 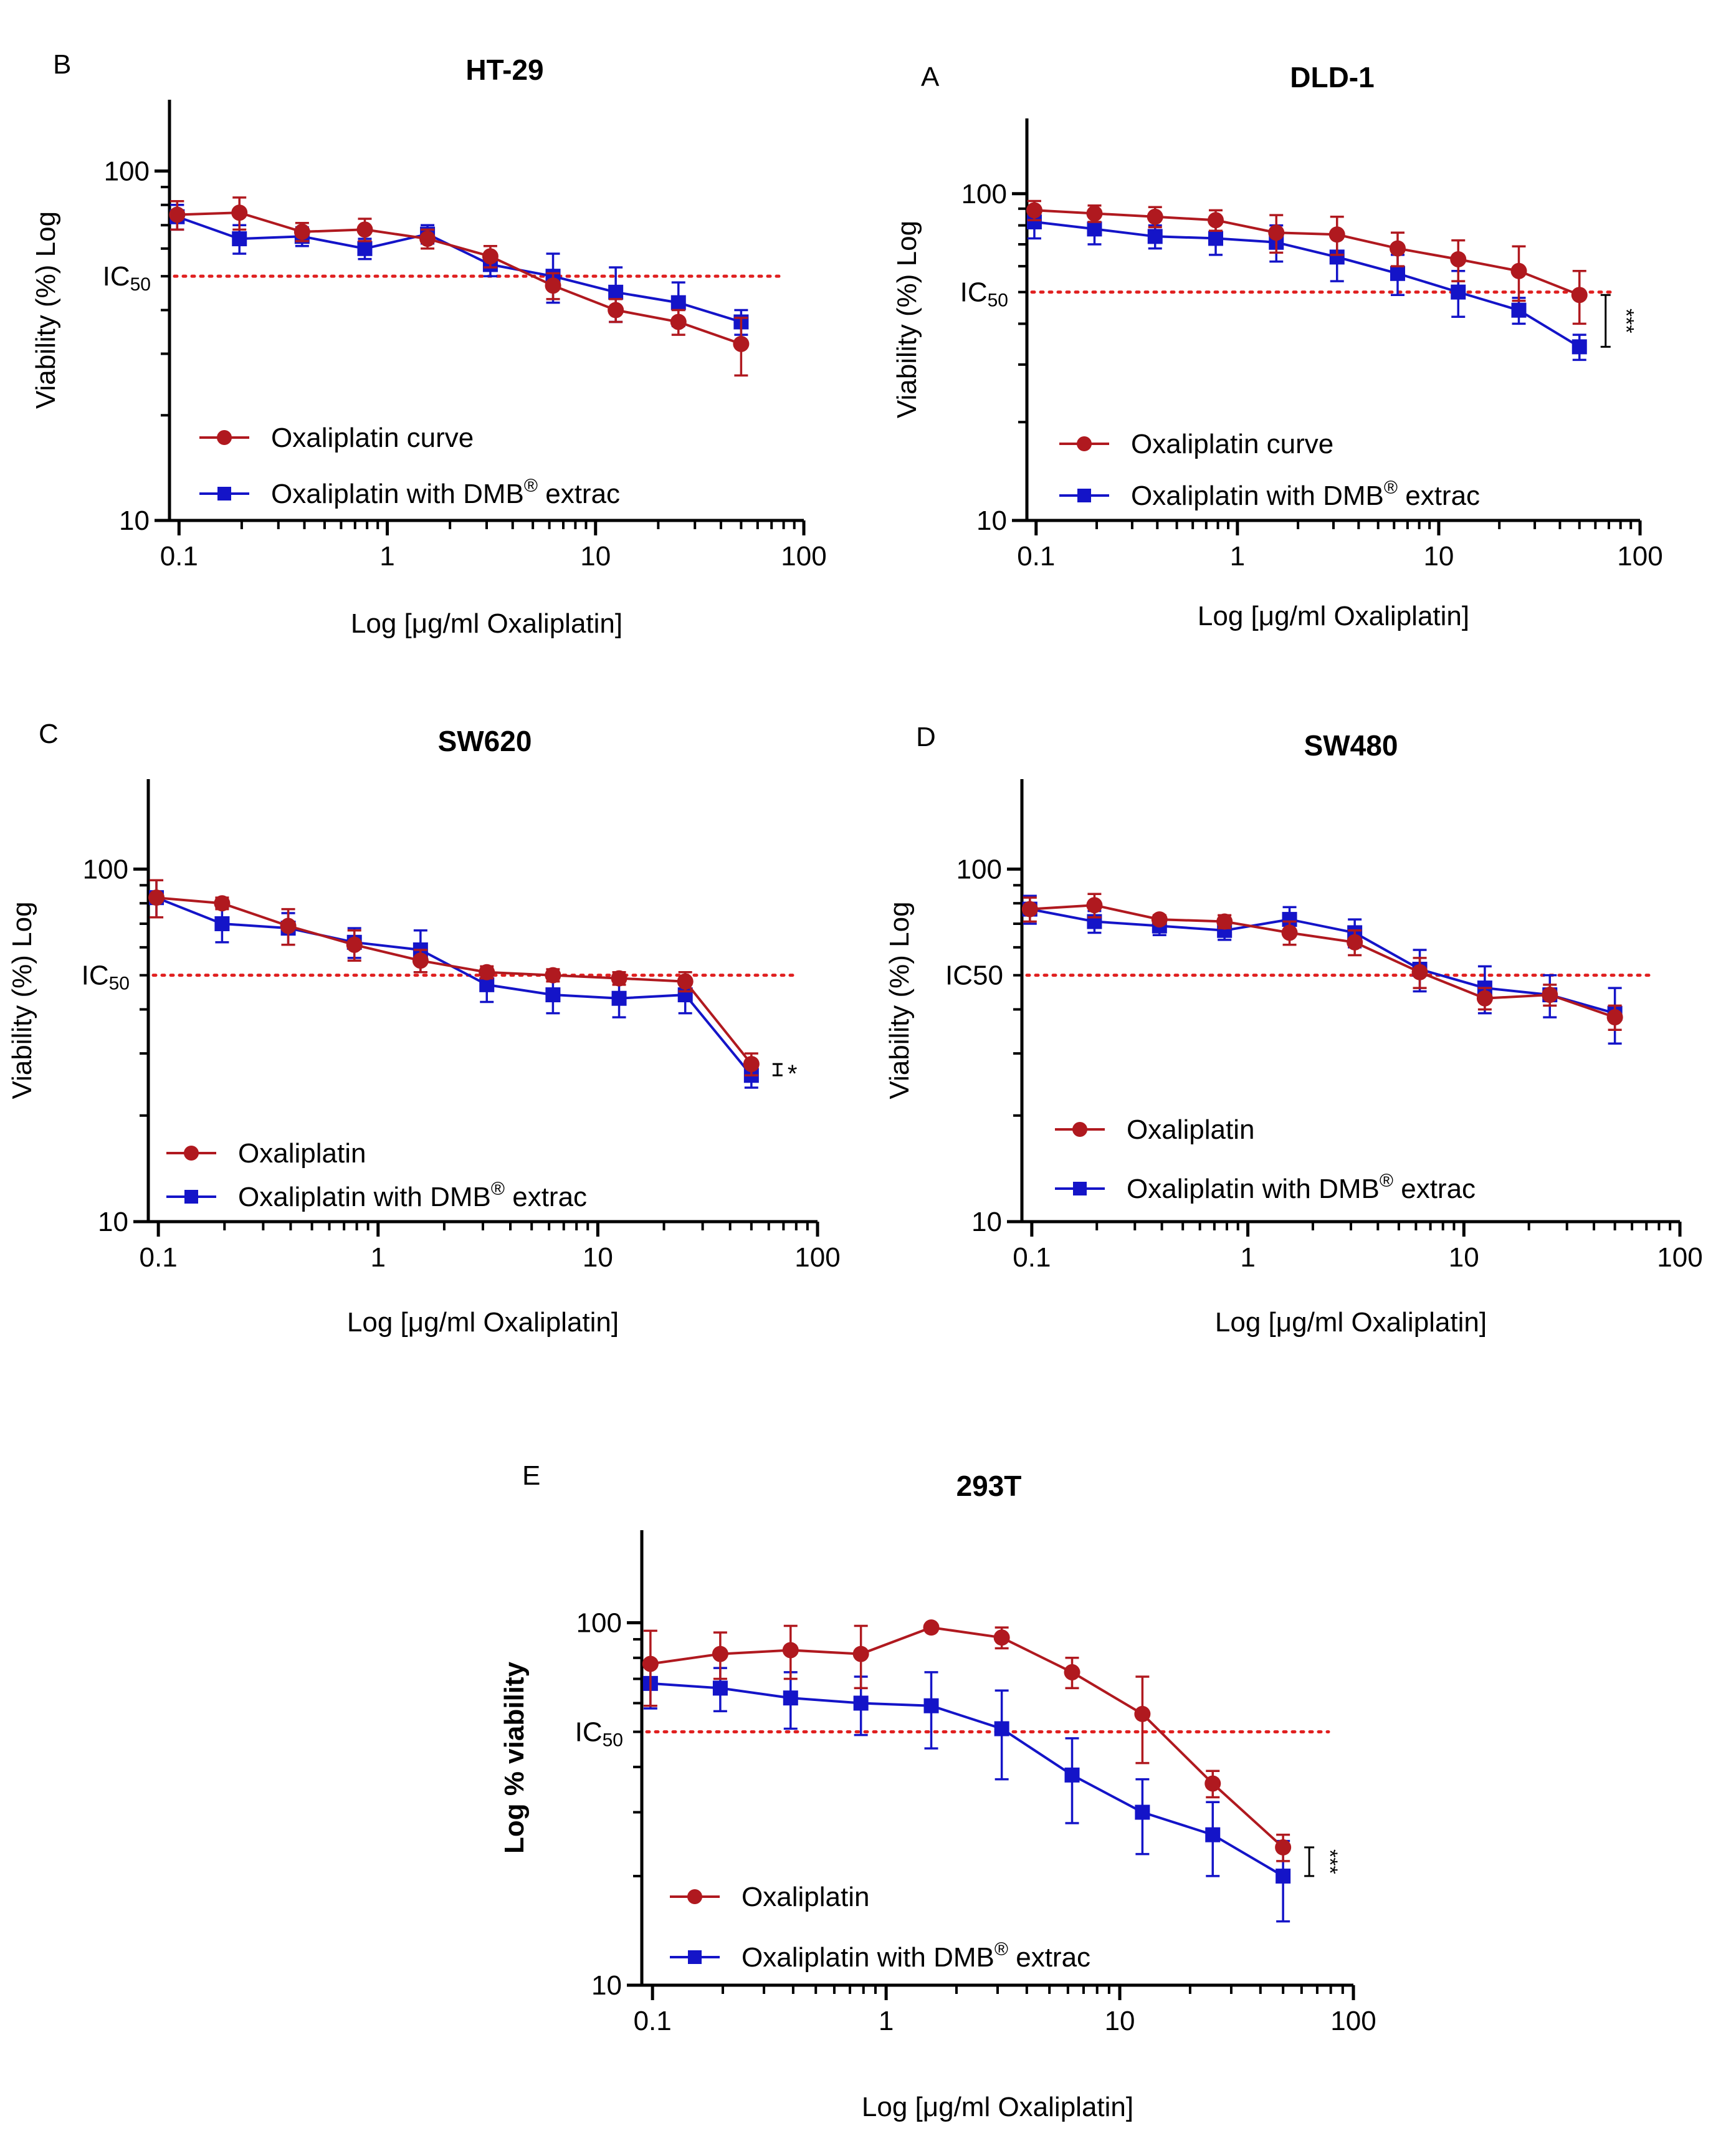 I want to click on panel-letter: E, so click(x=531, y=1475).